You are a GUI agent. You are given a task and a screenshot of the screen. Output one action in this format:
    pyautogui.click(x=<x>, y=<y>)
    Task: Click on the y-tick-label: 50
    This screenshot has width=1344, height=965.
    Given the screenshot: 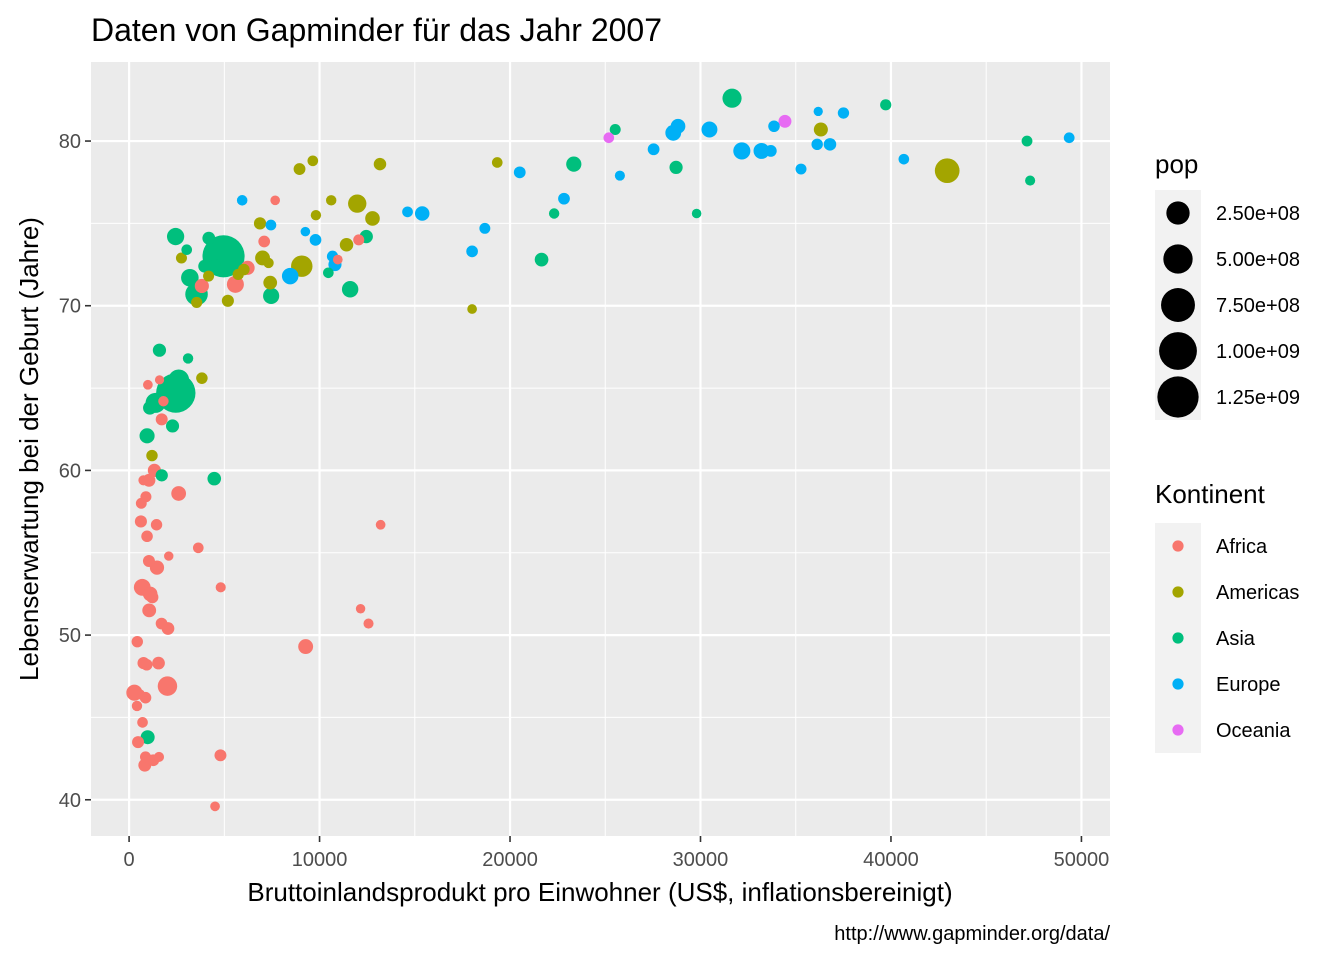 What is the action you would take?
    pyautogui.click(x=70, y=636)
    